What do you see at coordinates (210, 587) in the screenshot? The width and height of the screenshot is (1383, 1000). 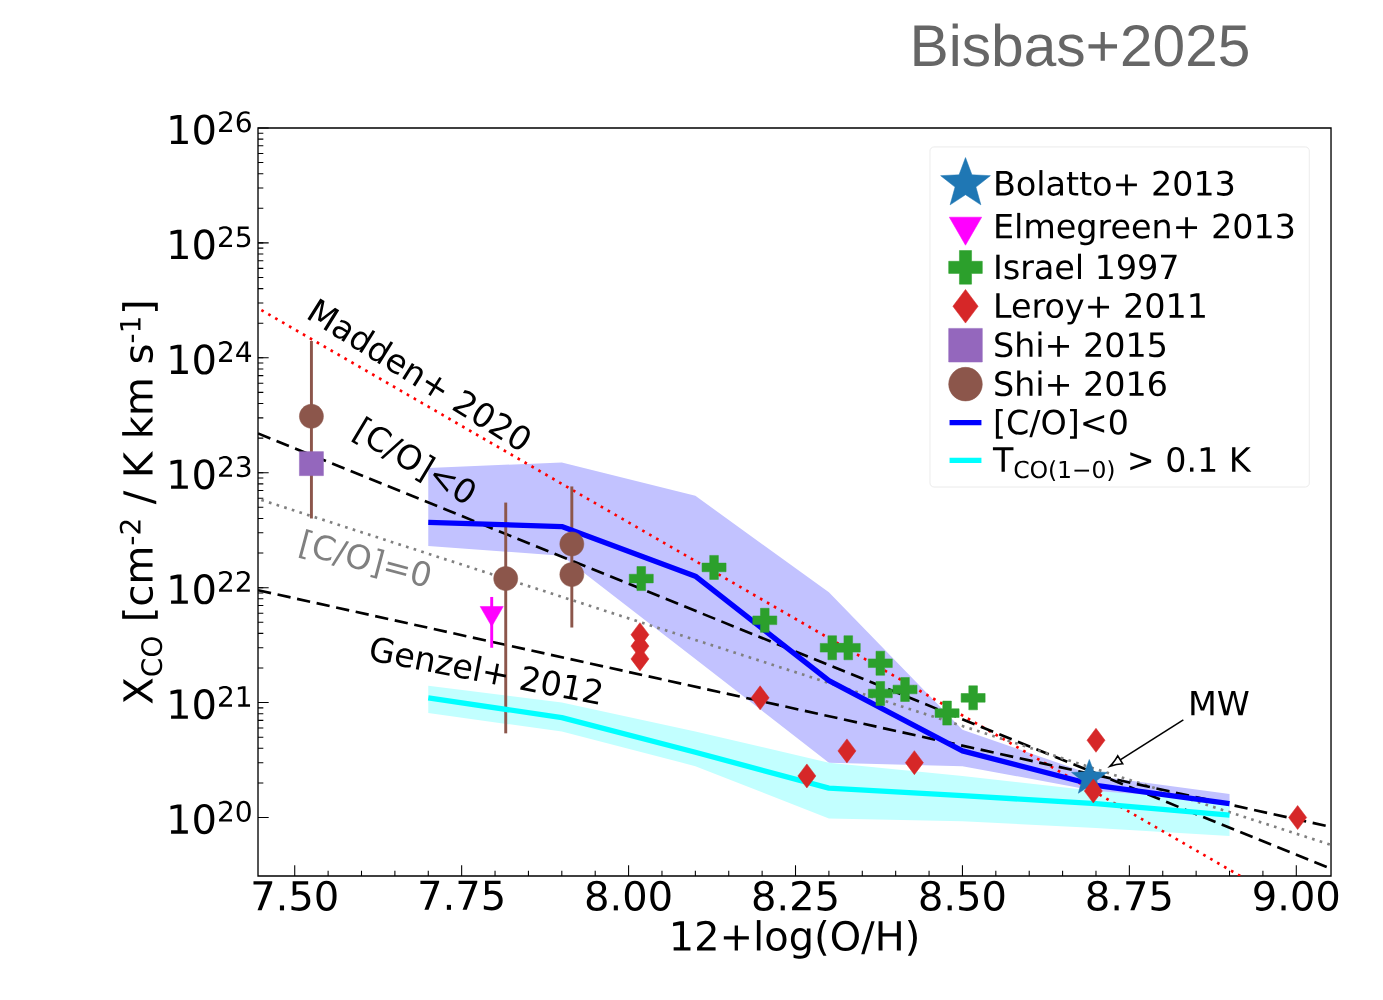 I see `y-tick-label: 10$^{22}$` at bounding box center [210, 587].